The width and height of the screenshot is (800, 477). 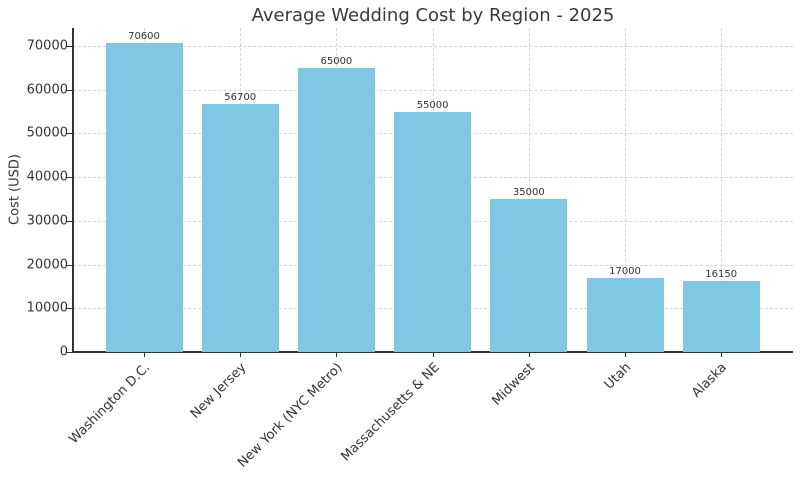 What do you see at coordinates (710, 380) in the screenshot?
I see `x-tick-label: Alaska` at bounding box center [710, 380].